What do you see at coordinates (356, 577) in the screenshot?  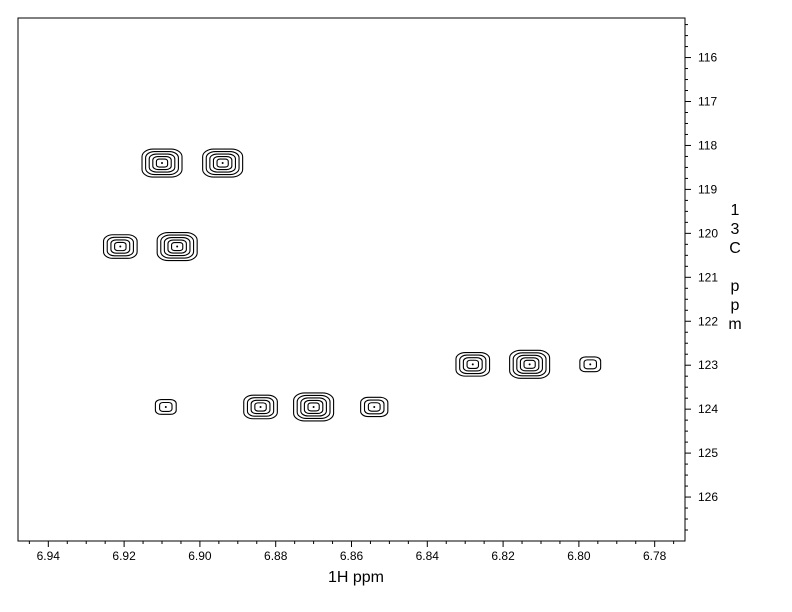 I see `x-axis-label: 1H ppm` at bounding box center [356, 577].